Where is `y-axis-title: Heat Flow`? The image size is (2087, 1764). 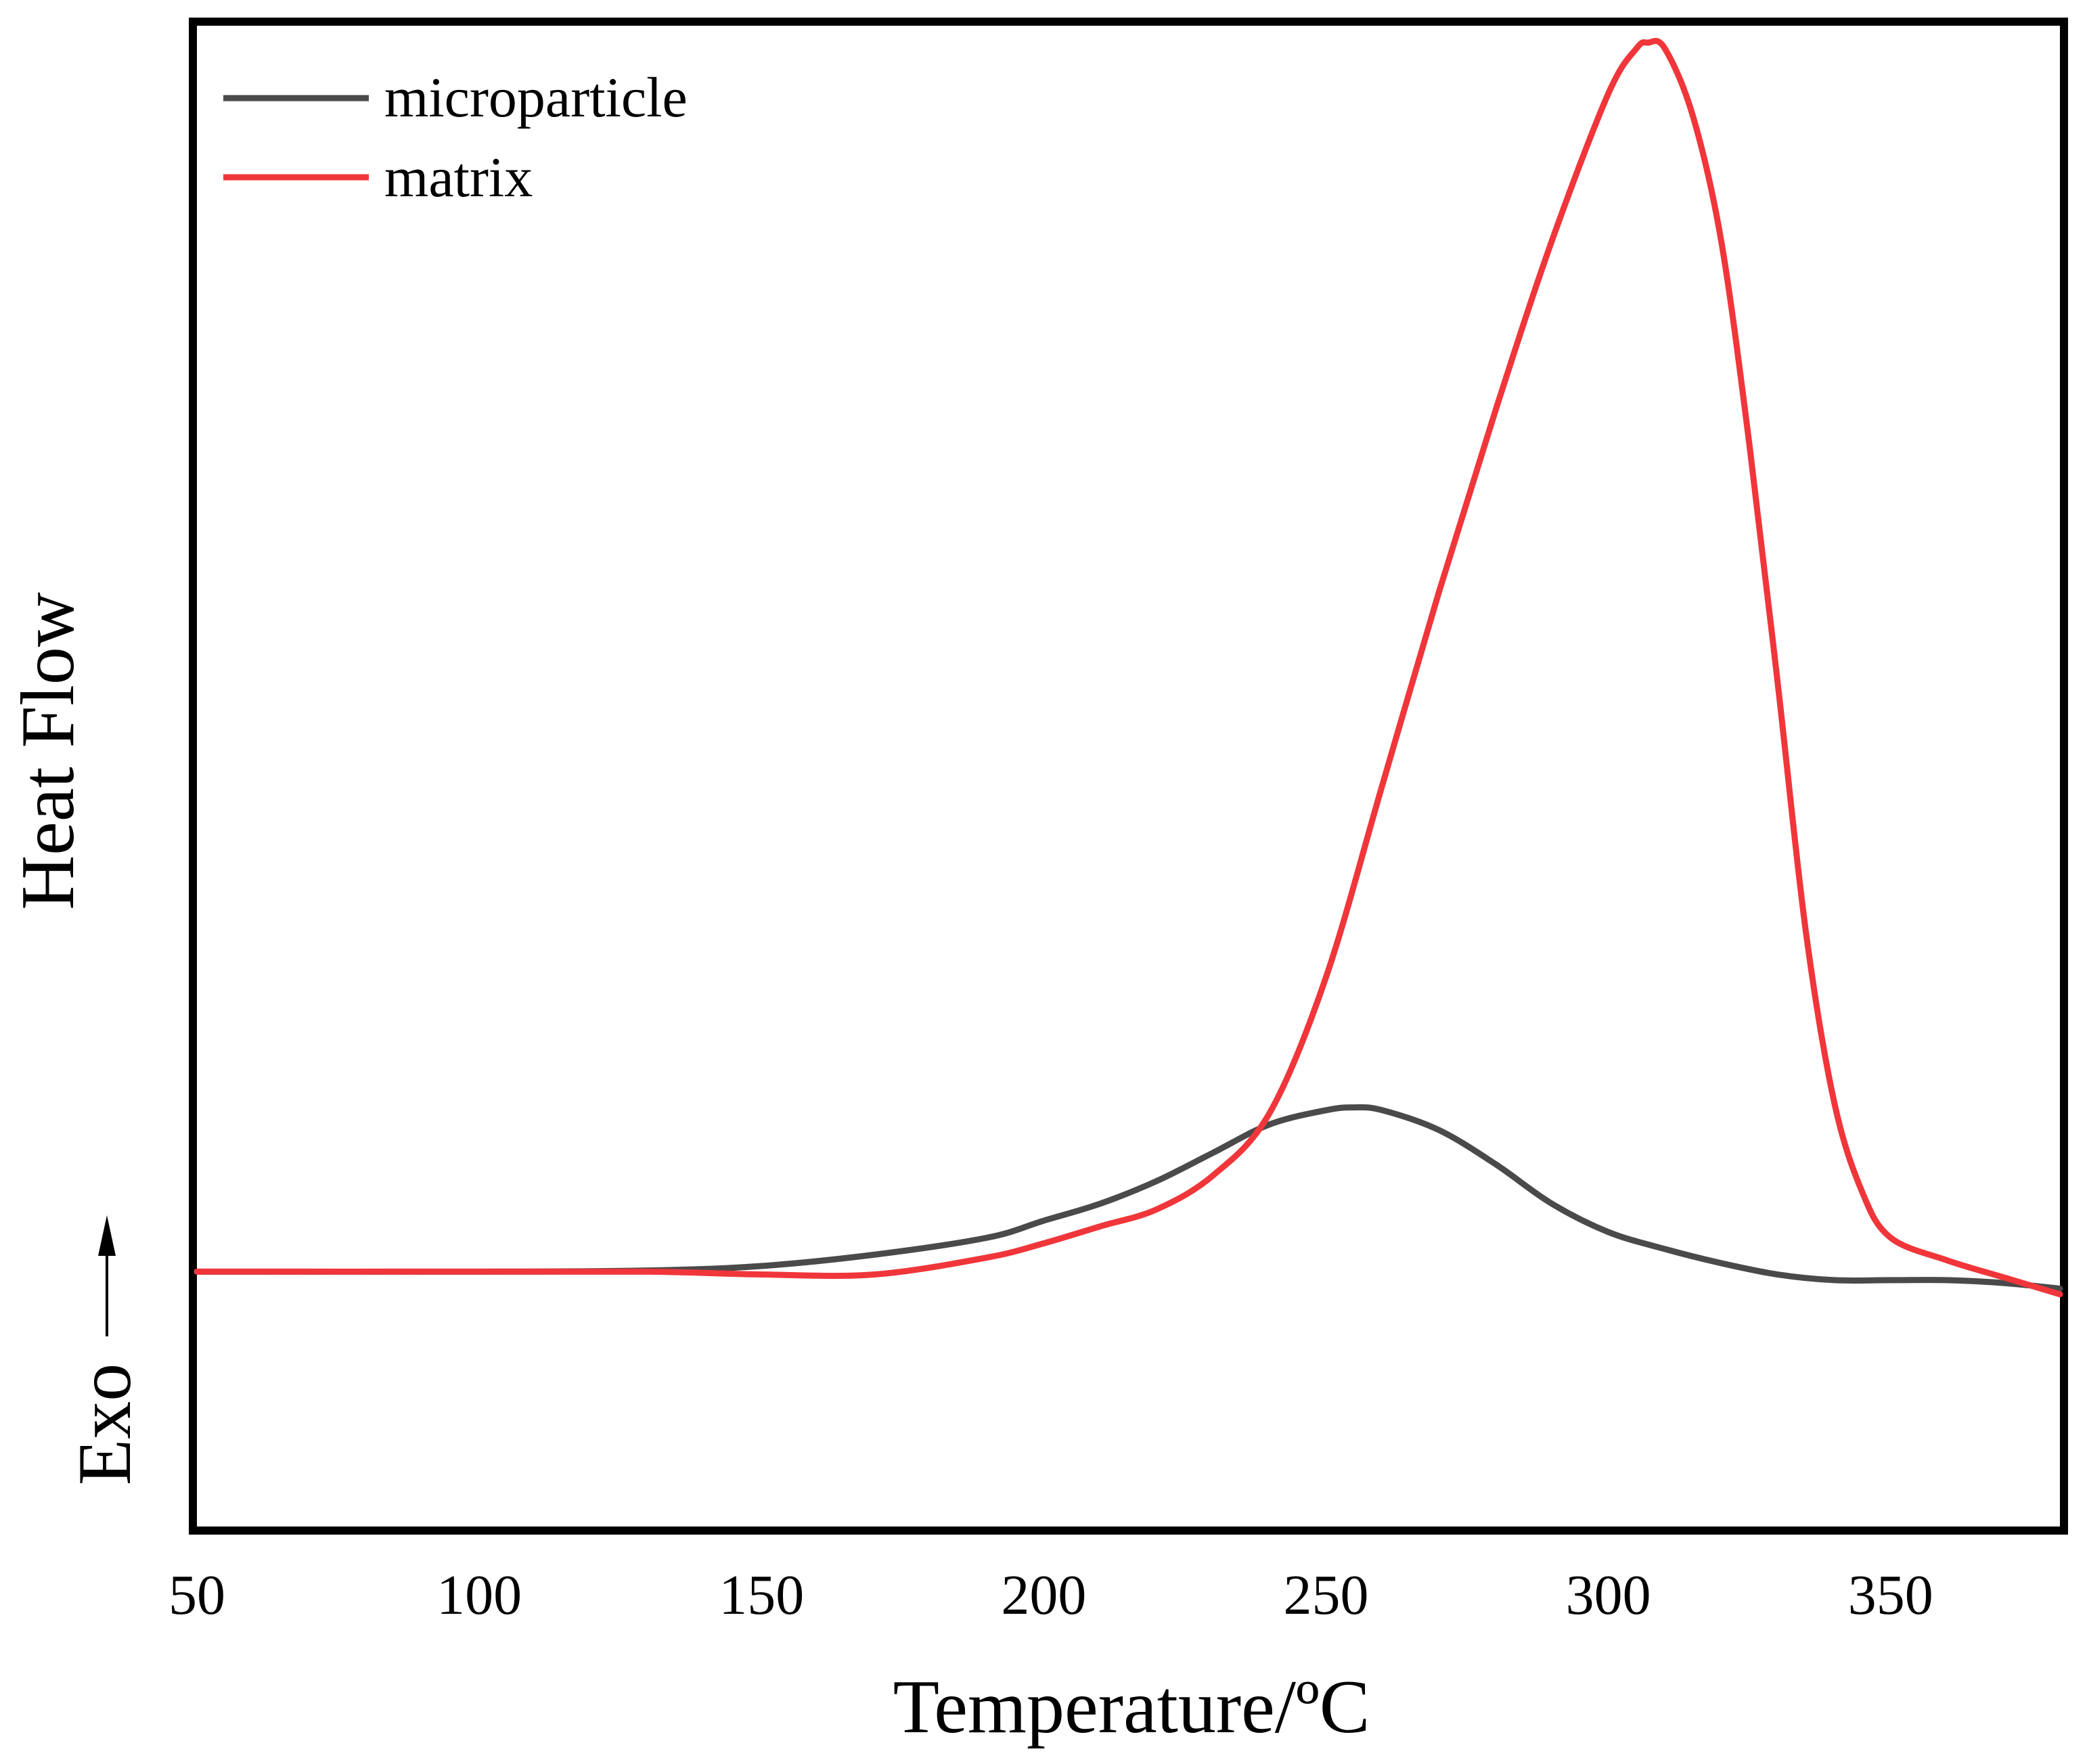
y-axis-title: Heat Flow is located at coordinates (48, 751).